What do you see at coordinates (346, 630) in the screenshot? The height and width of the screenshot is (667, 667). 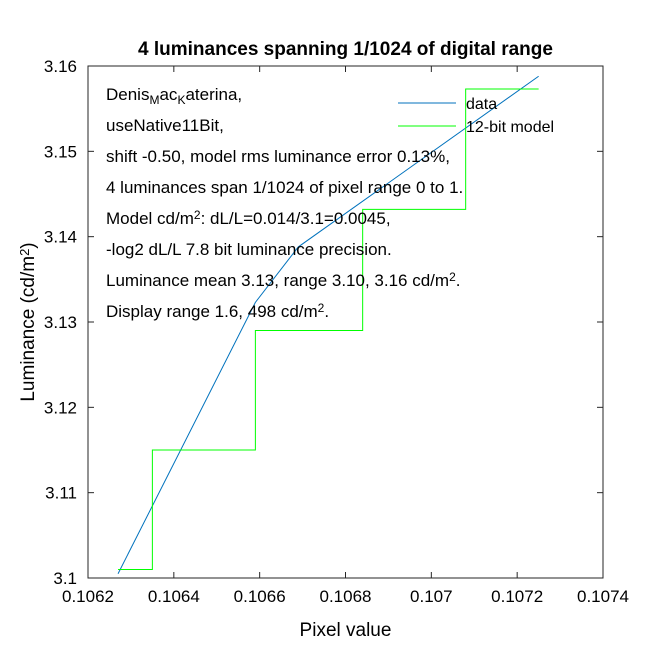 I see `x-axis-label: Pixel value` at bounding box center [346, 630].